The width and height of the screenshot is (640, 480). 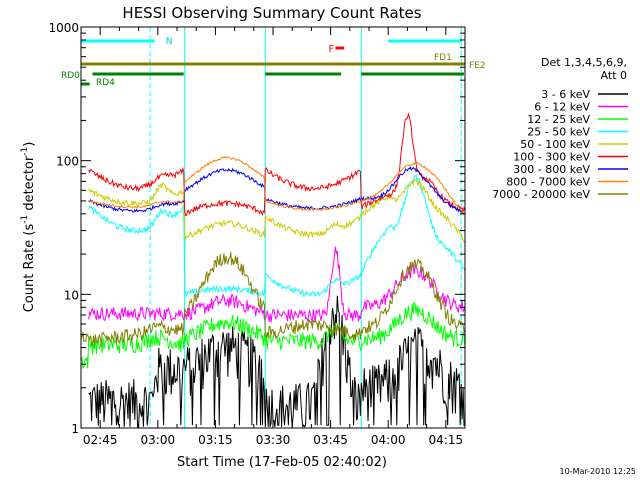 What do you see at coordinates (273, 440) in the screenshot?
I see `x-tick-label: 03:30` at bounding box center [273, 440].